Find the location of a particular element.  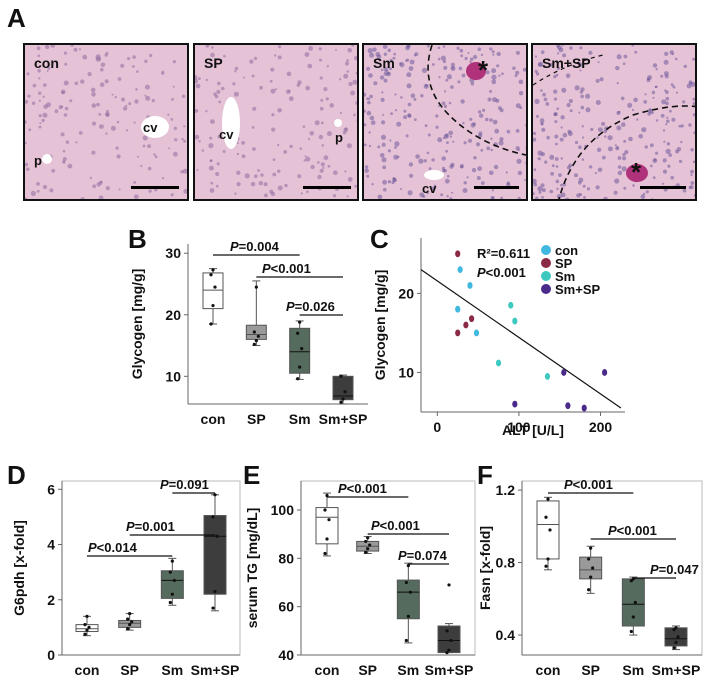

panel-letter-a: A is located at coordinates (16, 18).